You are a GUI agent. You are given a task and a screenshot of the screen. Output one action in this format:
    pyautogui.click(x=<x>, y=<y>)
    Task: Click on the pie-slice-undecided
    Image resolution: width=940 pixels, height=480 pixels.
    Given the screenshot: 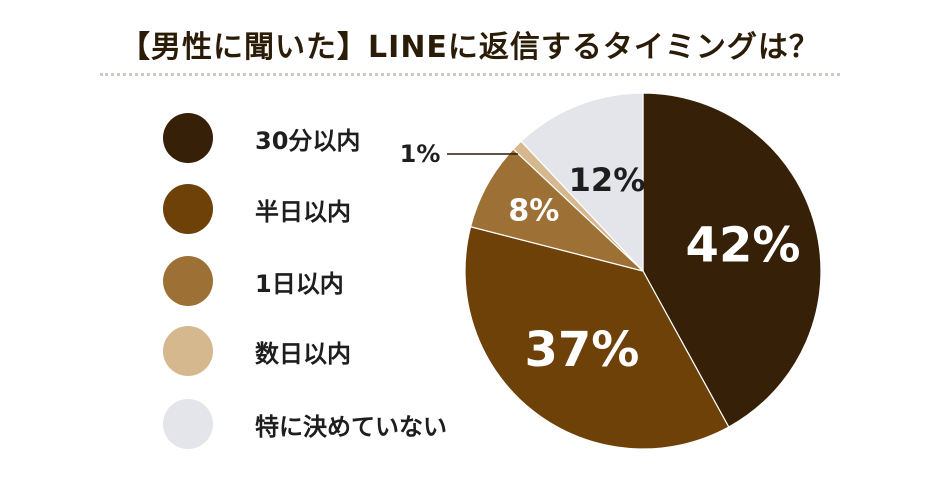 What is the action you would take?
    pyautogui.click(x=582, y=182)
    